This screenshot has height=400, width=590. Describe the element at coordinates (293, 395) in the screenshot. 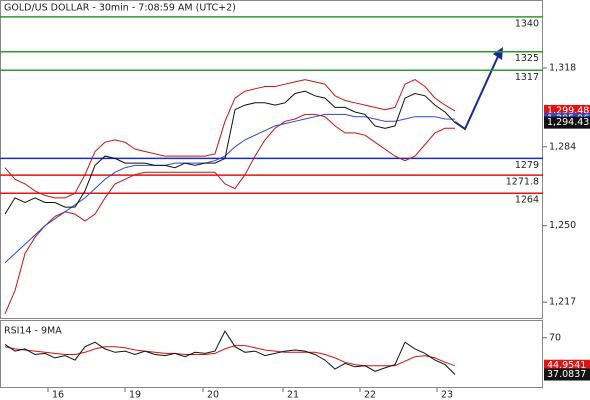

I see `x-tick-label: 21` at that location.